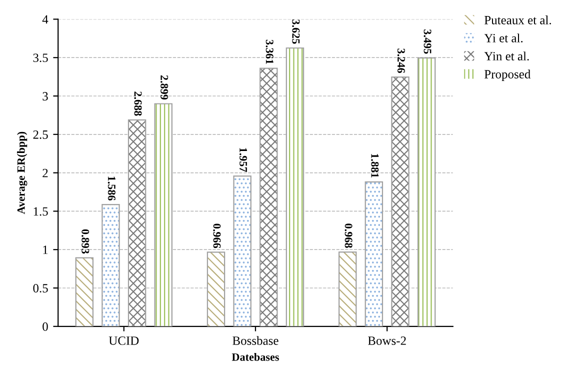  I want to click on data-label: 0.893, so click(86, 241).